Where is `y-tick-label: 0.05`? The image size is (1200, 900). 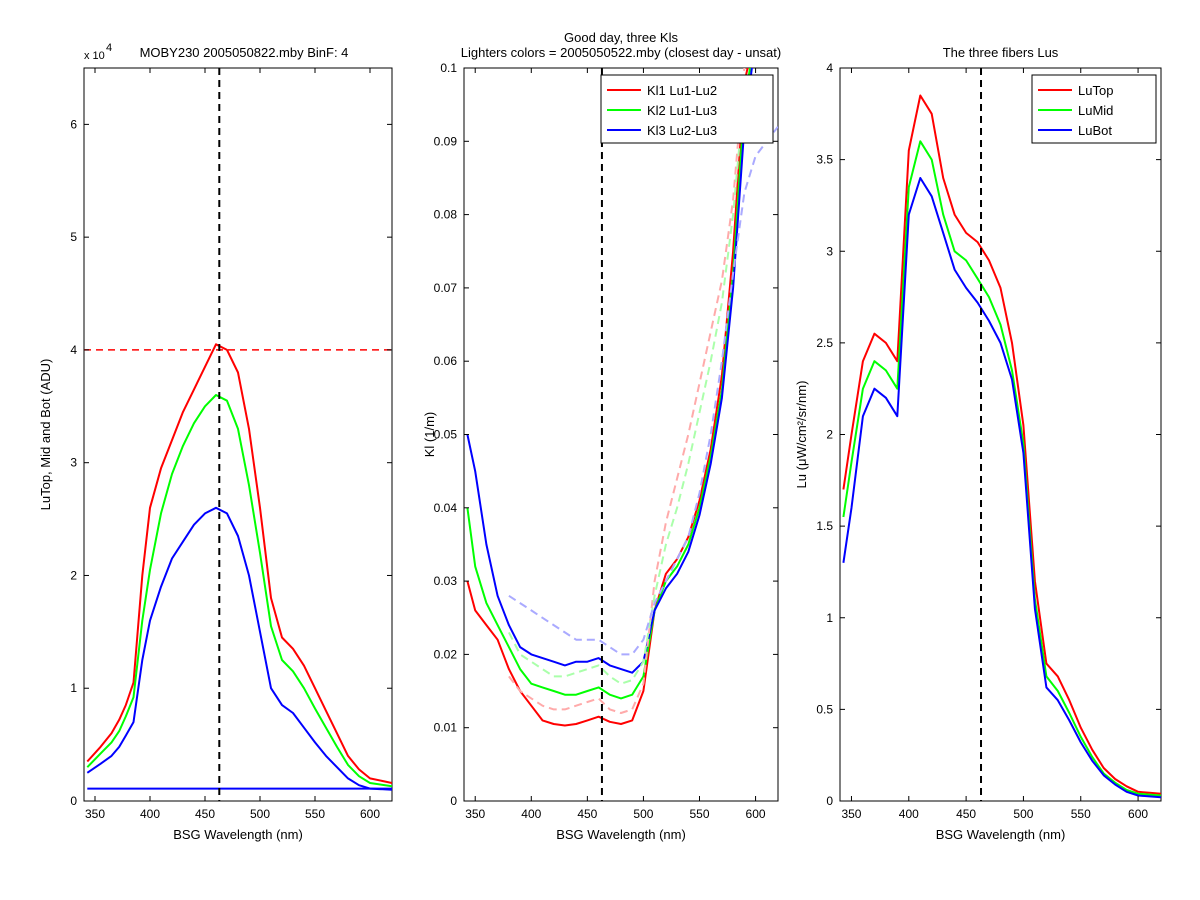 y-tick-label: 0.05 is located at coordinates (446, 435).